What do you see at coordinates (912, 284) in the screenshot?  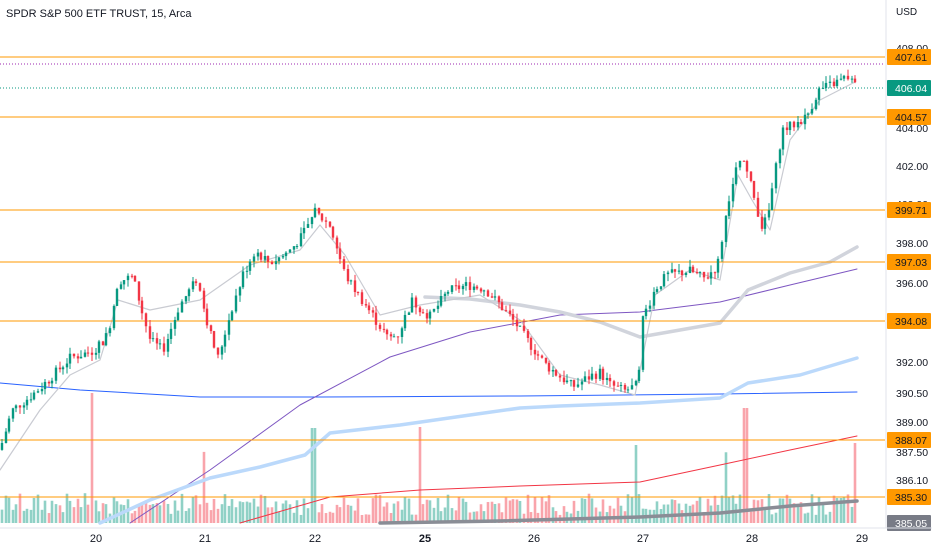 I see `price-tick-label: 396.00` at bounding box center [912, 284].